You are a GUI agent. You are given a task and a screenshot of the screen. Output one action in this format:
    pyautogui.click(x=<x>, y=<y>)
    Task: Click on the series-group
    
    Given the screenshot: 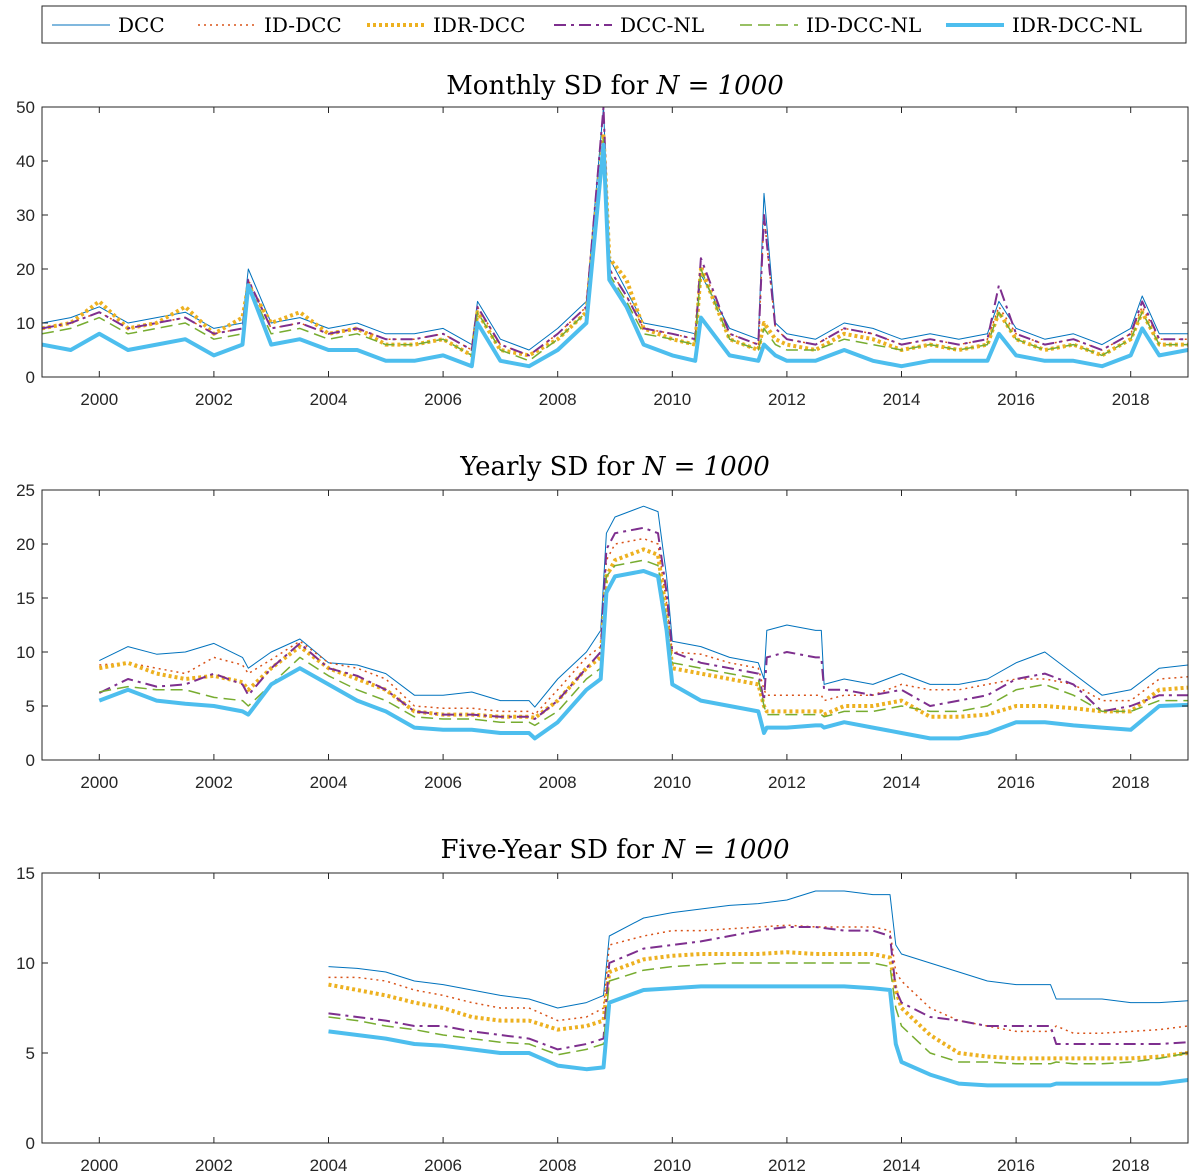 What is the action you would take?
    pyautogui.click(x=758, y=989)
    